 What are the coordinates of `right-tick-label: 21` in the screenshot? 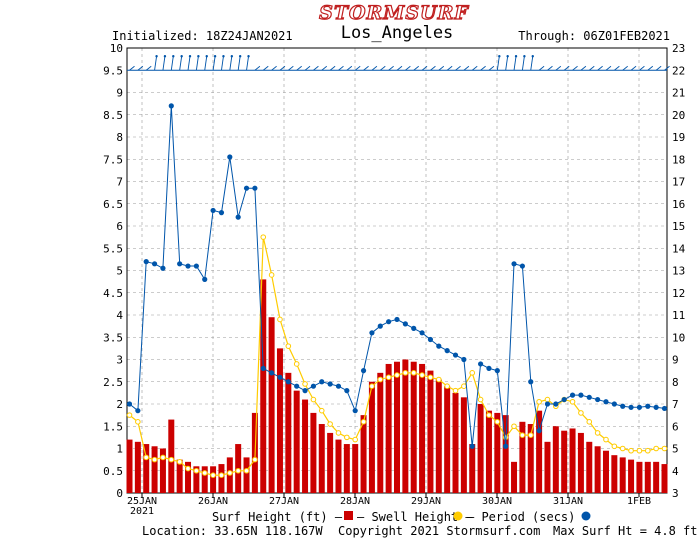 It's located at (678, 93).